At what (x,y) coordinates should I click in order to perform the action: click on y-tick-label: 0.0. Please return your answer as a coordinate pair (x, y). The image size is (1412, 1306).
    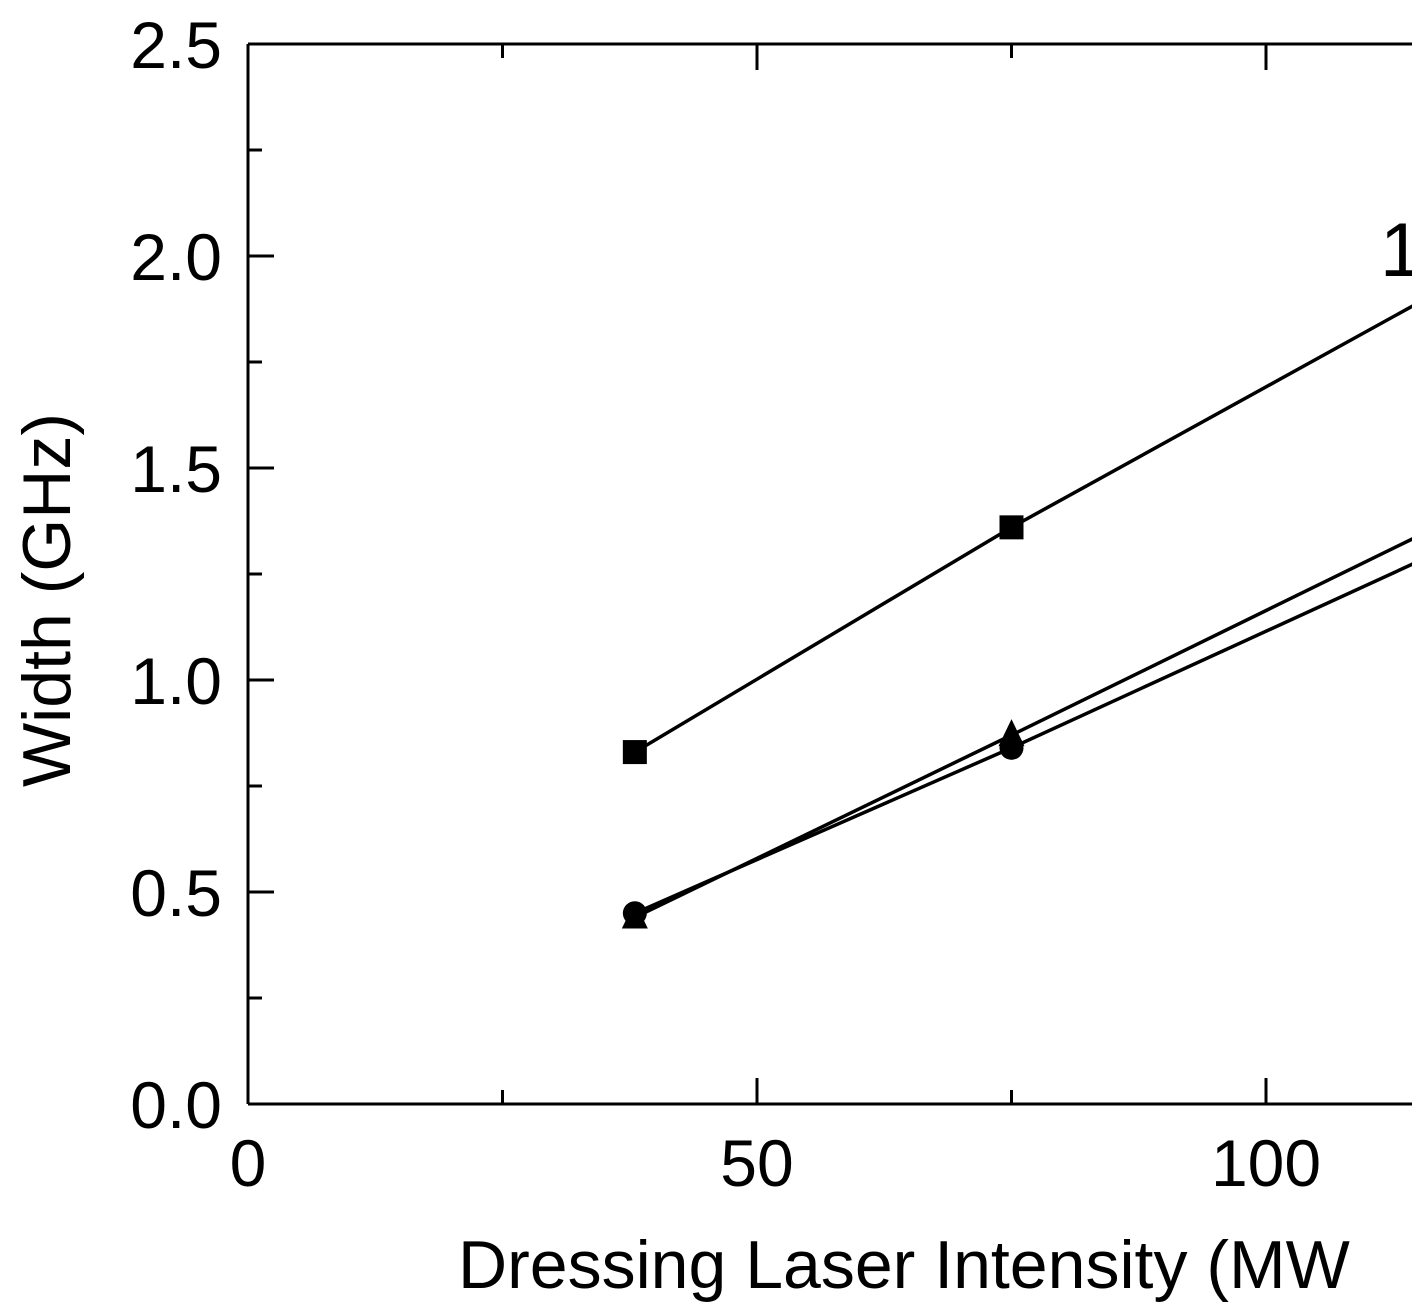
    Looking at the image, I should click on (176, 1105).